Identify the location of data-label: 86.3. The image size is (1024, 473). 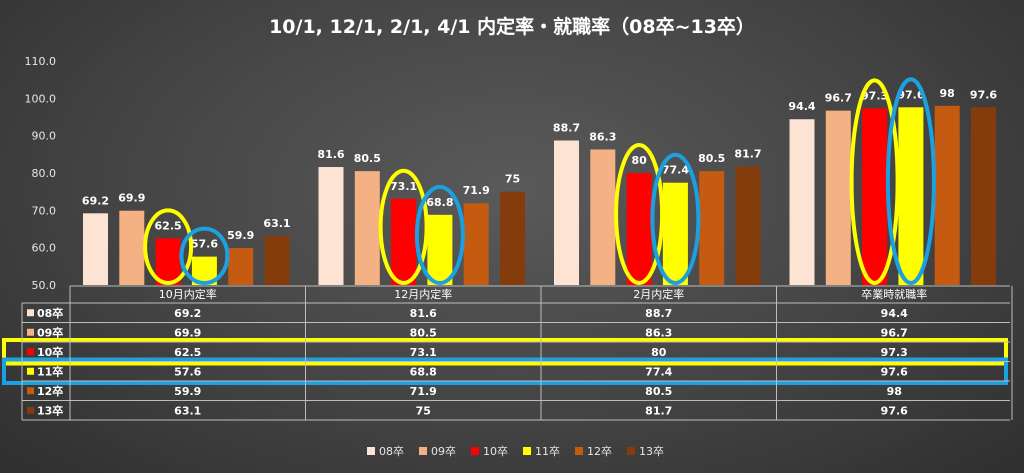
(602, 136).